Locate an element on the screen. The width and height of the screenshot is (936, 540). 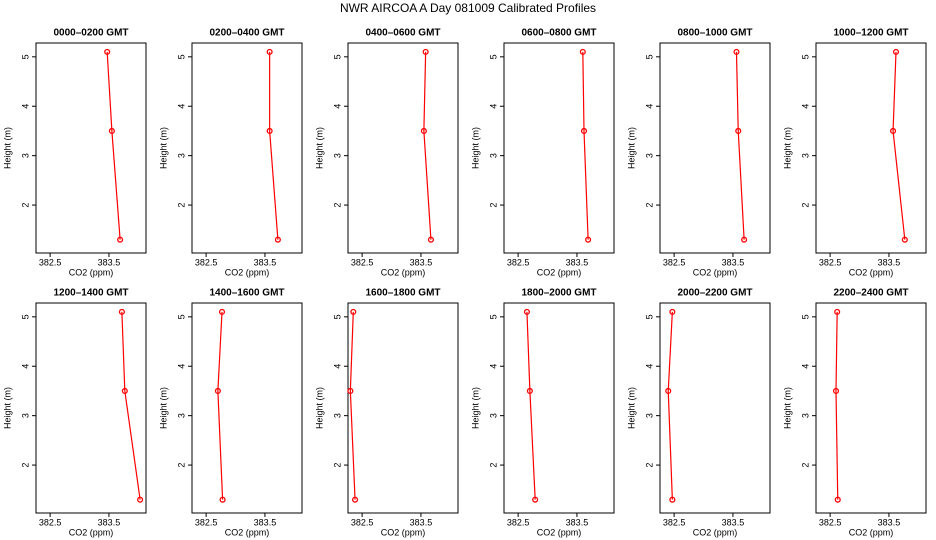
panel-title: 0800–1000 GMT is located at coordinates (714, 33).